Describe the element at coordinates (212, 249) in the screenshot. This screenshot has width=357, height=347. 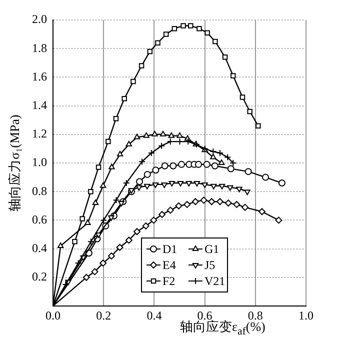
I see `legend-label: G1` at that location.